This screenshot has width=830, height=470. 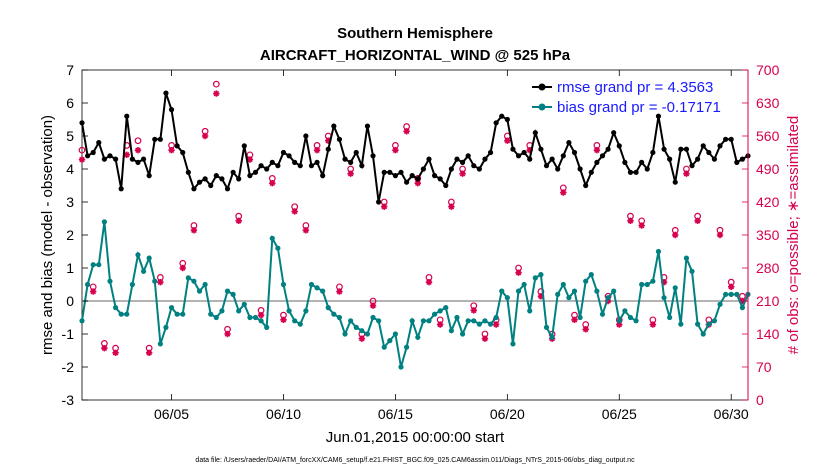 What do you see at coordinates (70, 235) in the screenshot?
I see `y-tick-label: 2` at bounding box center [70, 235].